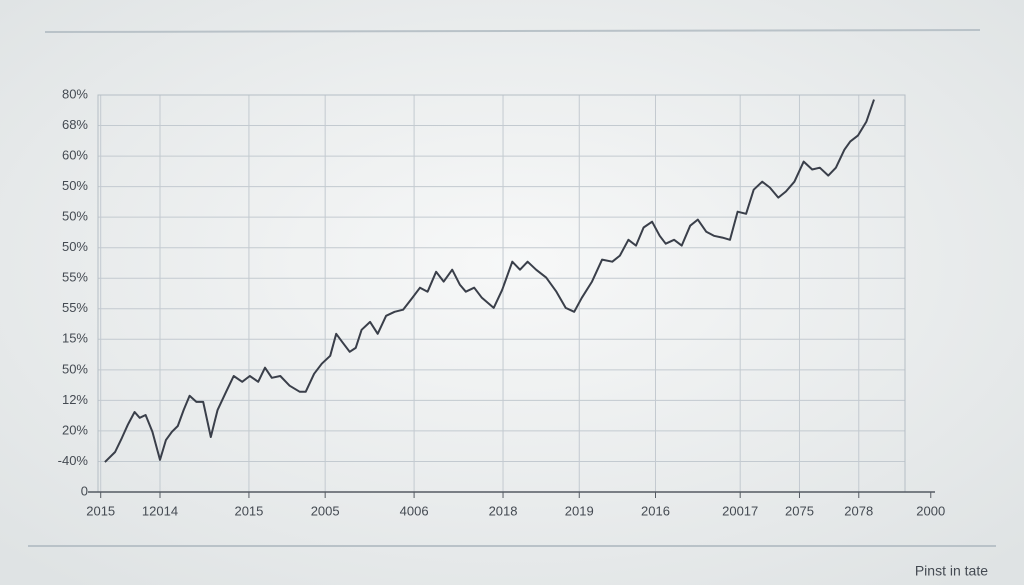 Image resolution: width=1024 pixels, height=585 pixels. I want to click on footer: Pinst in tate, so click(951, 571).